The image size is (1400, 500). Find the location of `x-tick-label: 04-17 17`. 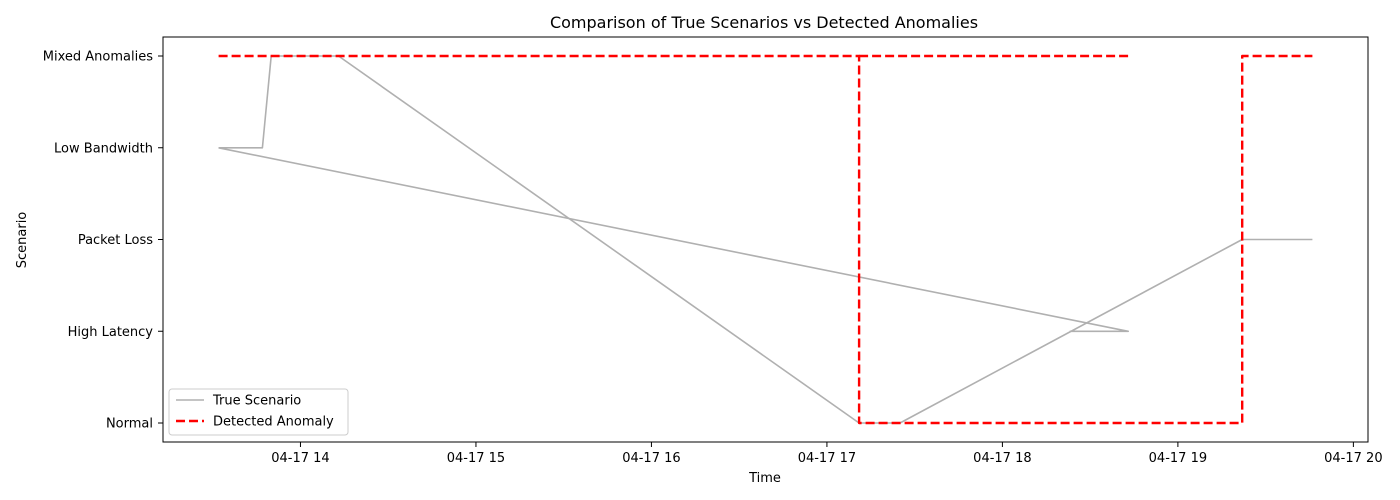

x-tick-label: 04-17 17 is located at coordinates (827, 458).